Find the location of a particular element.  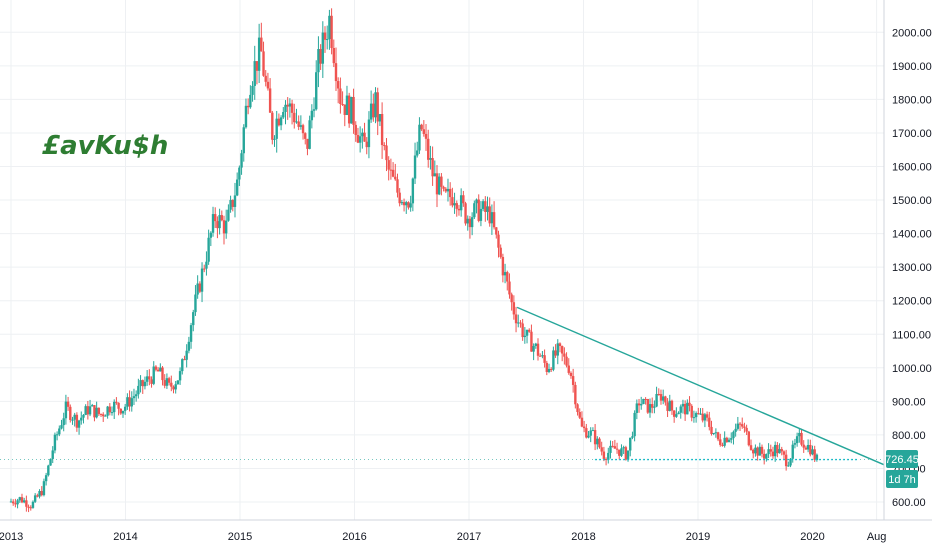

x-tick-label: 2018 is located at coordinates (583, 537).